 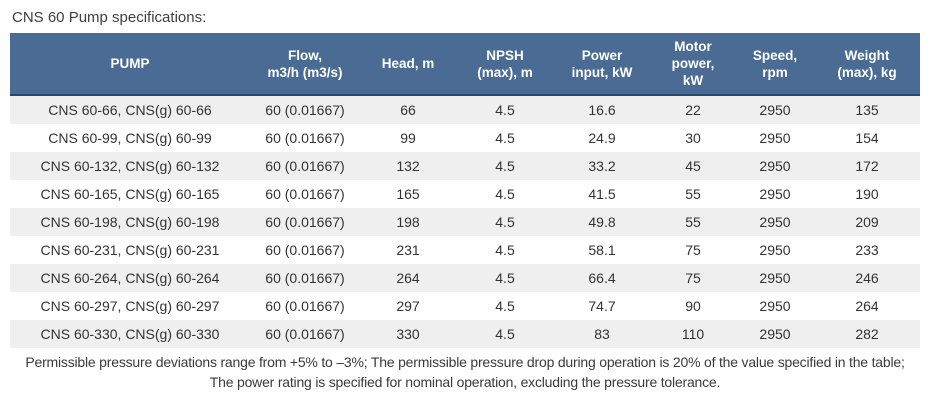 I want to click on column-header-speed: Speed, rpm, so click(x=775, y=64).